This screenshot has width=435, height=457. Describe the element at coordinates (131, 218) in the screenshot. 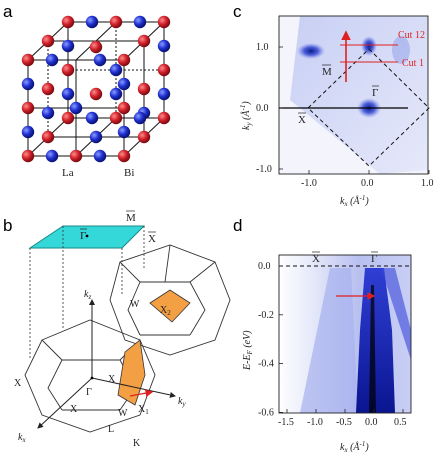

I see `label-m-bar-b: M` at that location.